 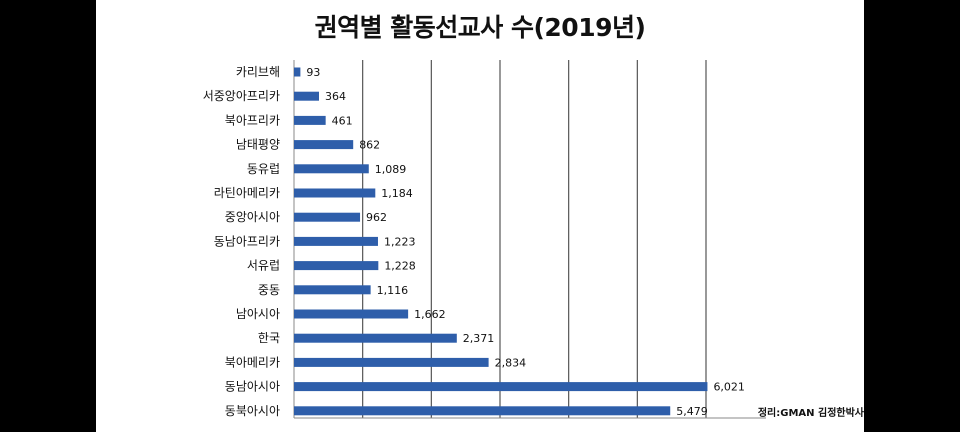 I want to click on category-label: 북아프리카, so click(x=252, y=120).